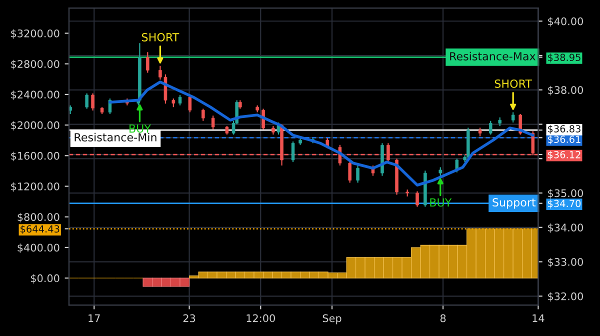 This screenshot has width=600, height=336. I want to click on y-tick-label: $38.95, so click(564, 58).